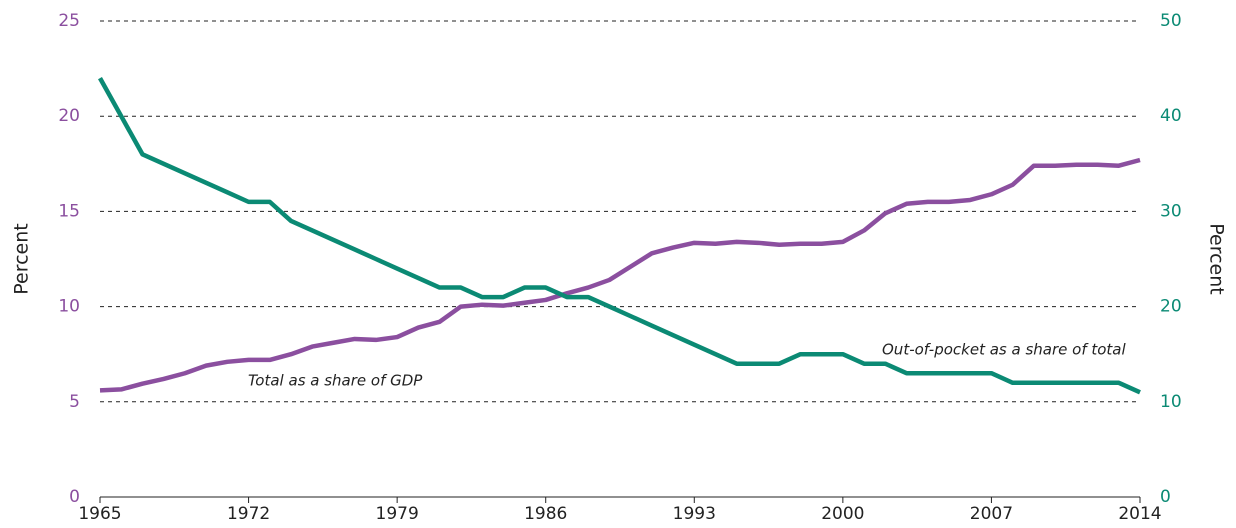 The width and height of the screenshot is (1236, 528). I want to click on y2-tick-label: 10, so click(1171, 402).